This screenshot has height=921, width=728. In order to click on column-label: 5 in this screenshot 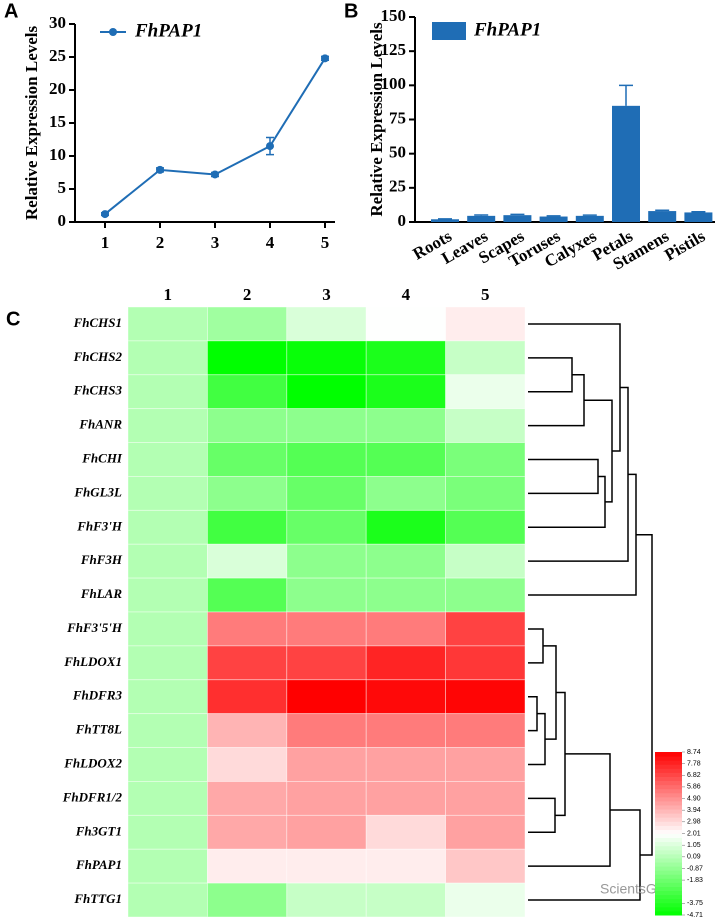, I will do `click(485, 294)`.